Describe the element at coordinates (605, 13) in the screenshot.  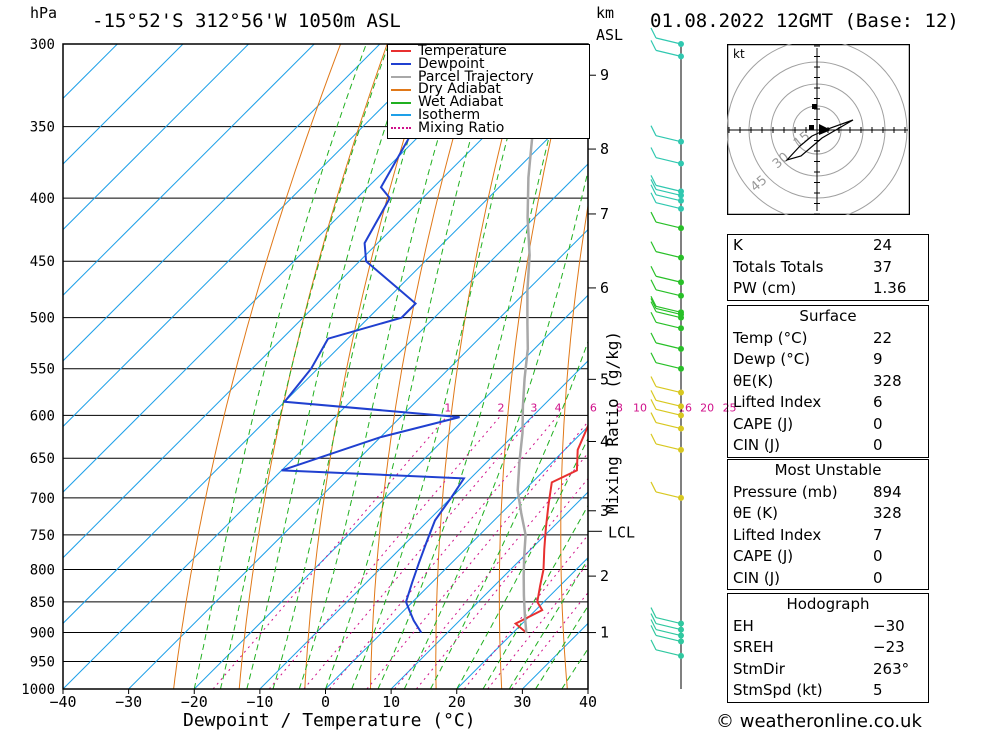
I see `altitude-unit-label: km` at that location.